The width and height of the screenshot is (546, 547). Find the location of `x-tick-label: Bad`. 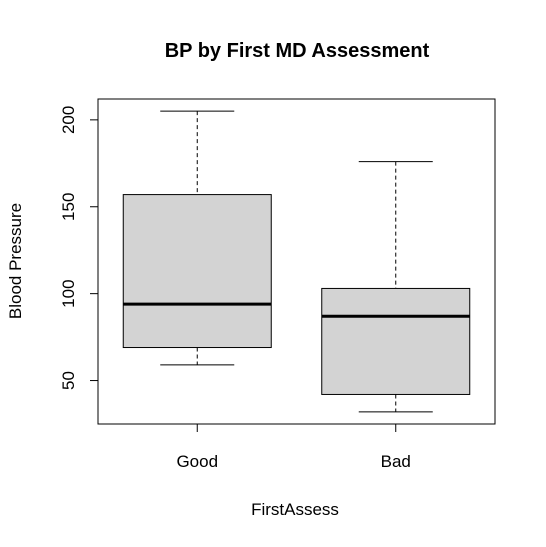

x-tick-label: Bad is located at coordinates (396, 461).